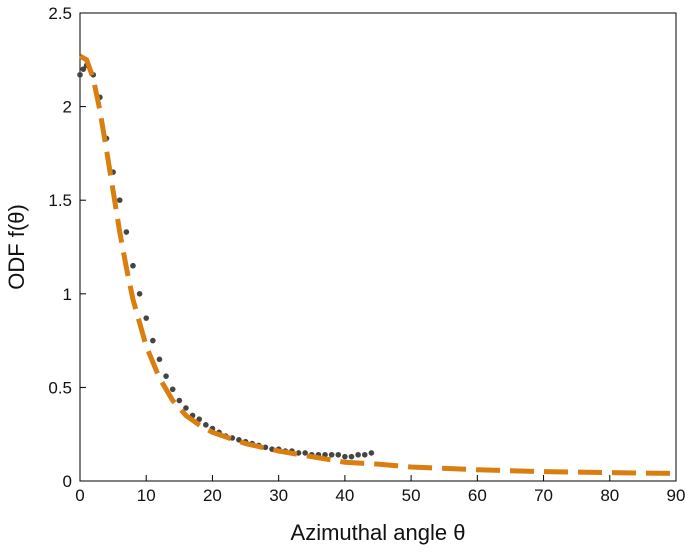  Describe the element at coordinates (278, 495) in the screenshot. I see `x-tick-label: 30` at that location.